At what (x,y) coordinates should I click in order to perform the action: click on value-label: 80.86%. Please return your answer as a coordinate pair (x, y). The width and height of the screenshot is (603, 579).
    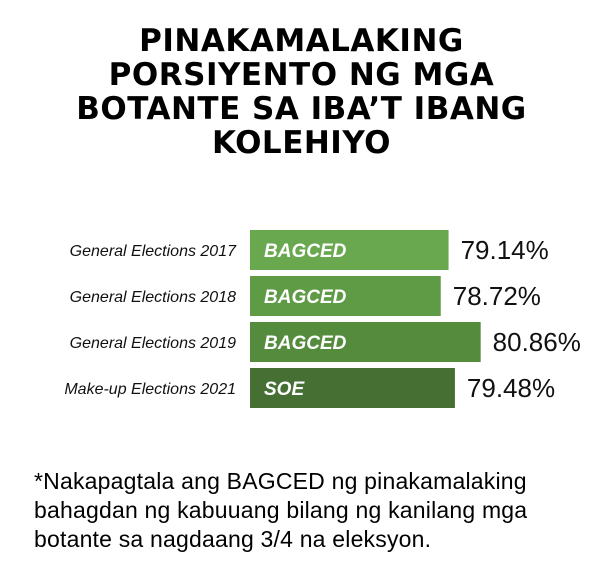
    Looking at the image, I should click on (537, 342).